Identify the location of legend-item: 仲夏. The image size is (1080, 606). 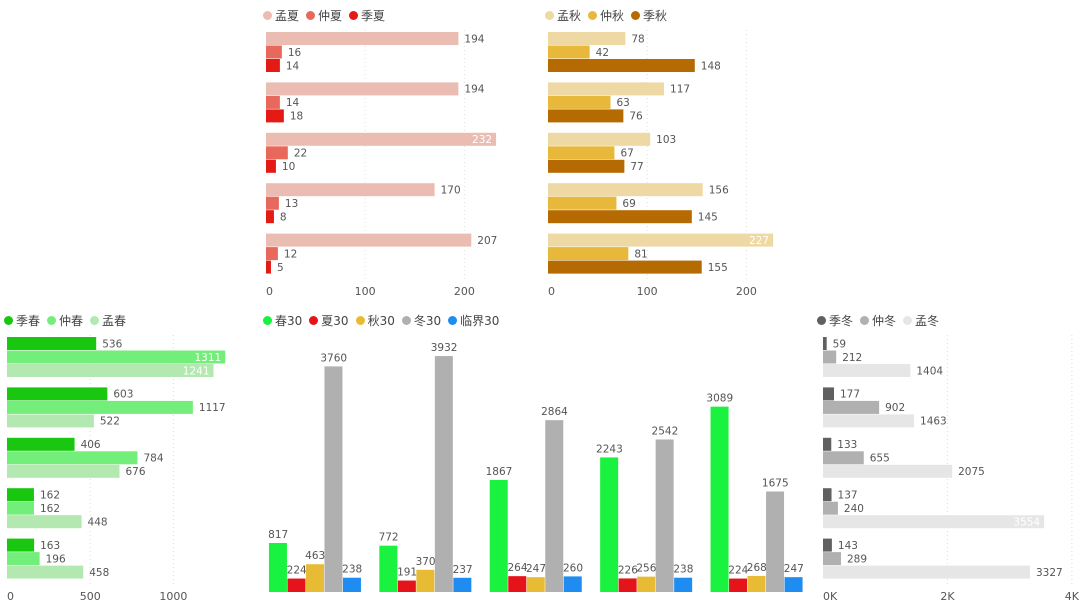
(324, 15).